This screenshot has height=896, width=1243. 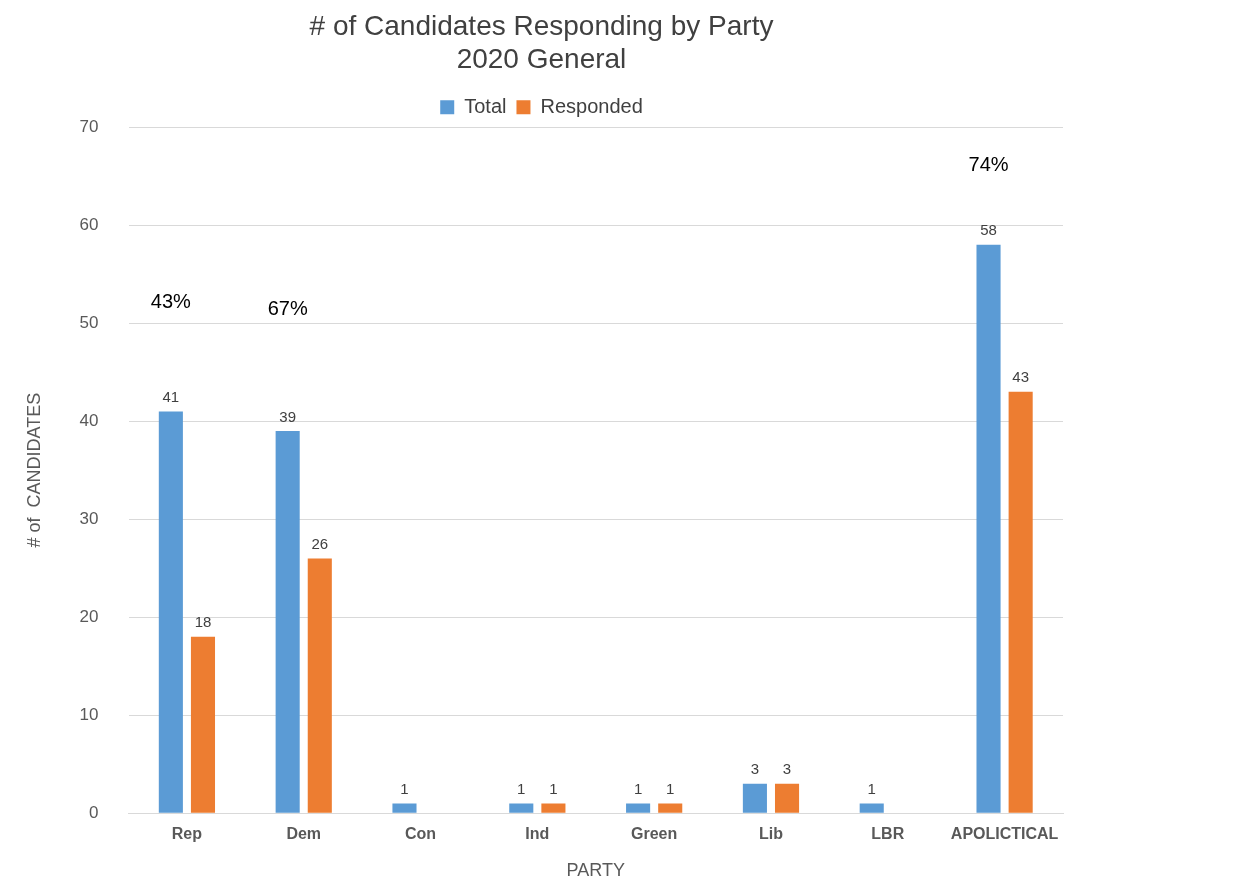 What do you see at coordinates (541, 42) in the screenshot?
I see `chart-title: # of Candidates Responding by Party 2020 General` at bounding box center [541, 42].